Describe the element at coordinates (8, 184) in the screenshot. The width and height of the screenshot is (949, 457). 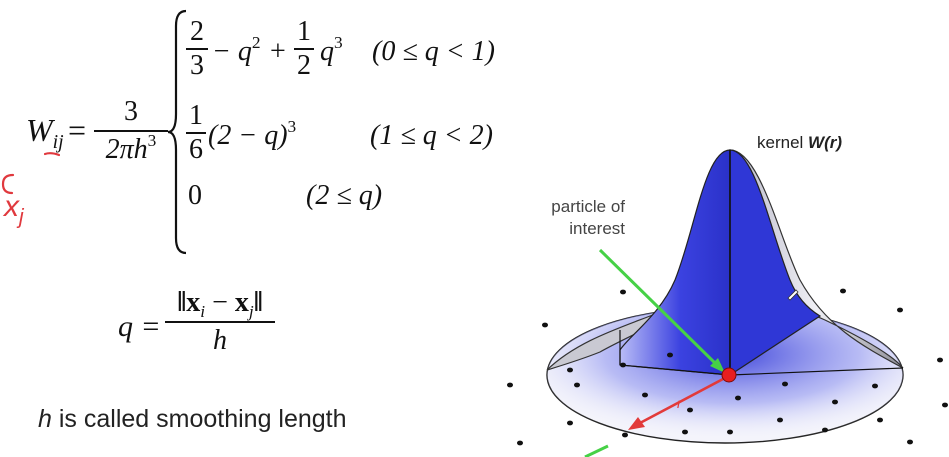
I see `handwritten-circle` at that location.